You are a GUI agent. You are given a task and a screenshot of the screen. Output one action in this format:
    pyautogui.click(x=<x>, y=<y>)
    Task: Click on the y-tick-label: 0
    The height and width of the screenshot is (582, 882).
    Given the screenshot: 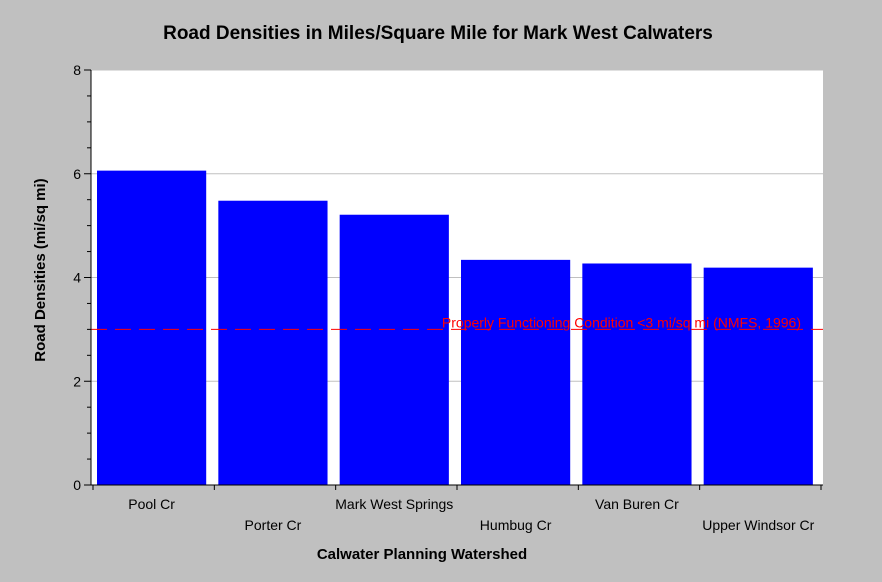 What is the action you would take?
    pyautogui.click(x=77, y=485)
    